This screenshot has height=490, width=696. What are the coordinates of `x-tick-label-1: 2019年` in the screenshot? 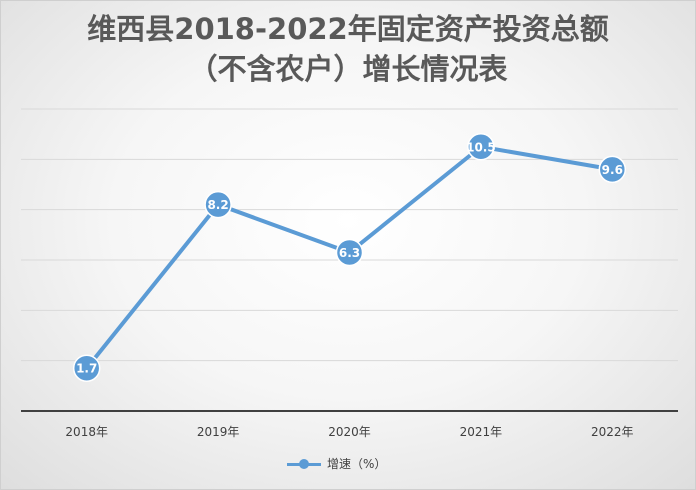 It's located at (218, 432).